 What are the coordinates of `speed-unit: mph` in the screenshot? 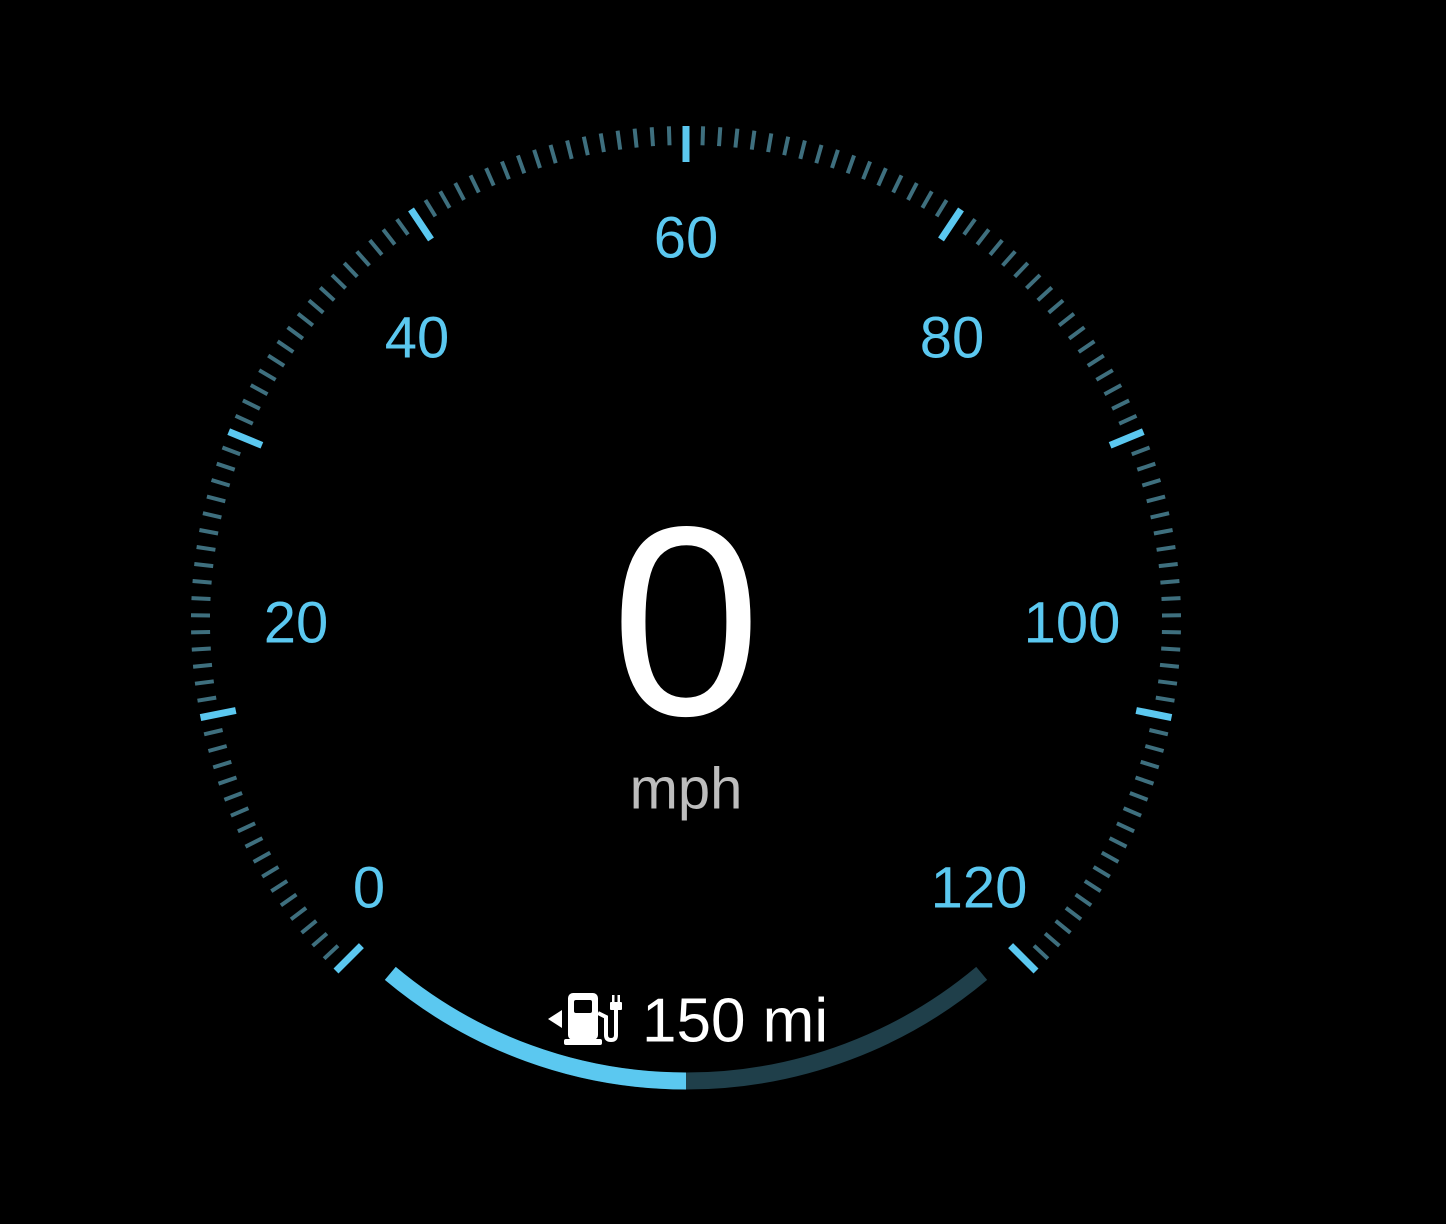 It's located at (686, 789).